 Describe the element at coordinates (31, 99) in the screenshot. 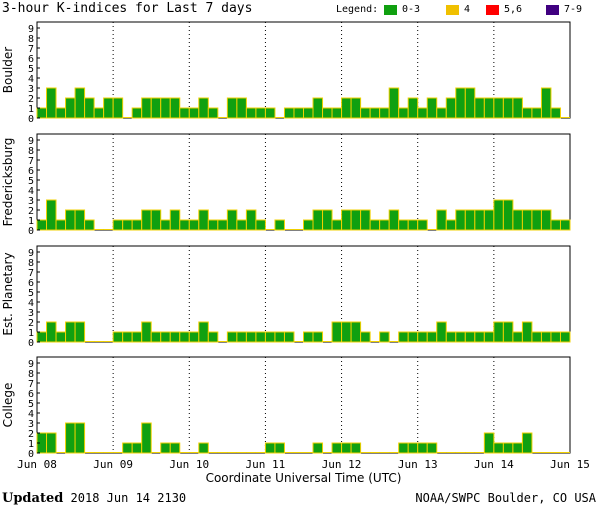

I see `y-tick-label: 2` at that location.